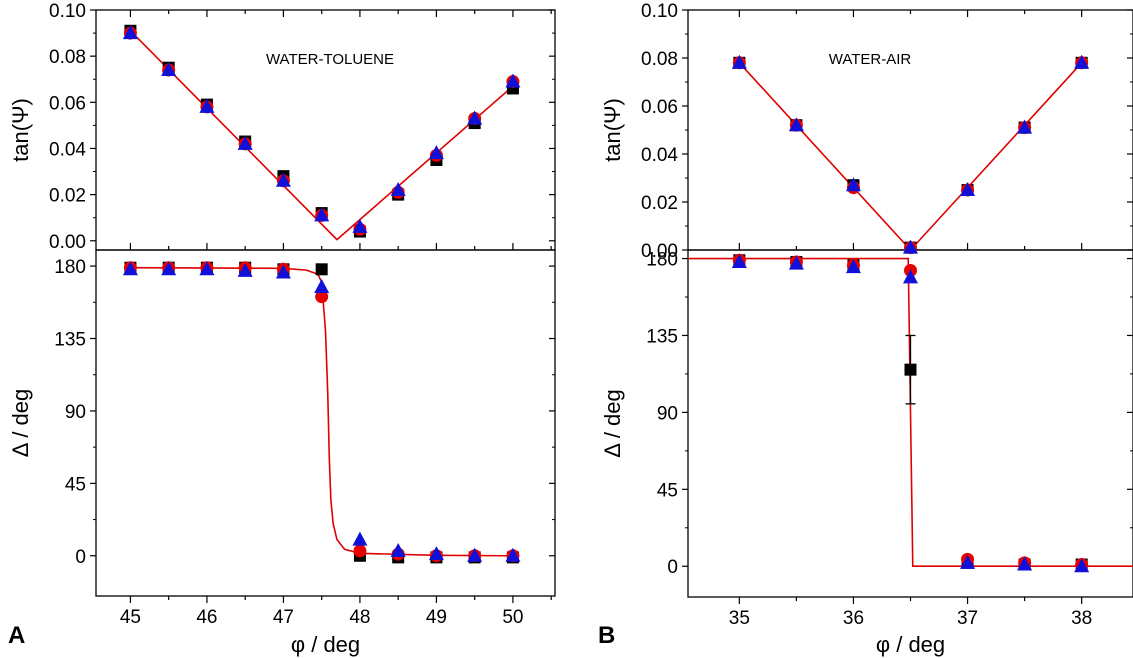  Describe the element at coordinates (16, 635) in the screenshot. I see `panel-letter: A` at that location.